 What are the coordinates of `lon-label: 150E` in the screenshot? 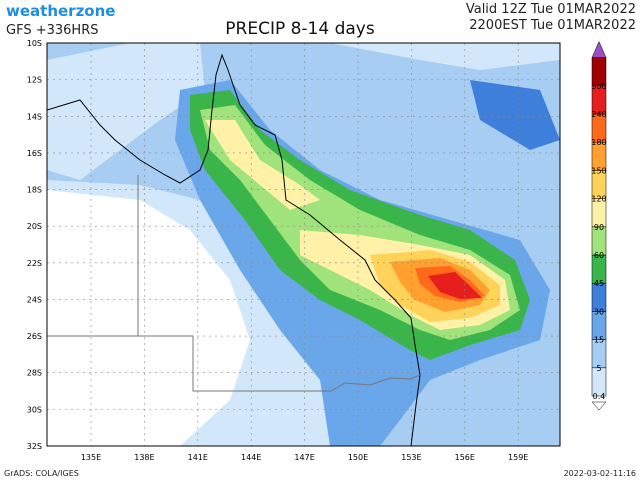 It's located at (358, 457).